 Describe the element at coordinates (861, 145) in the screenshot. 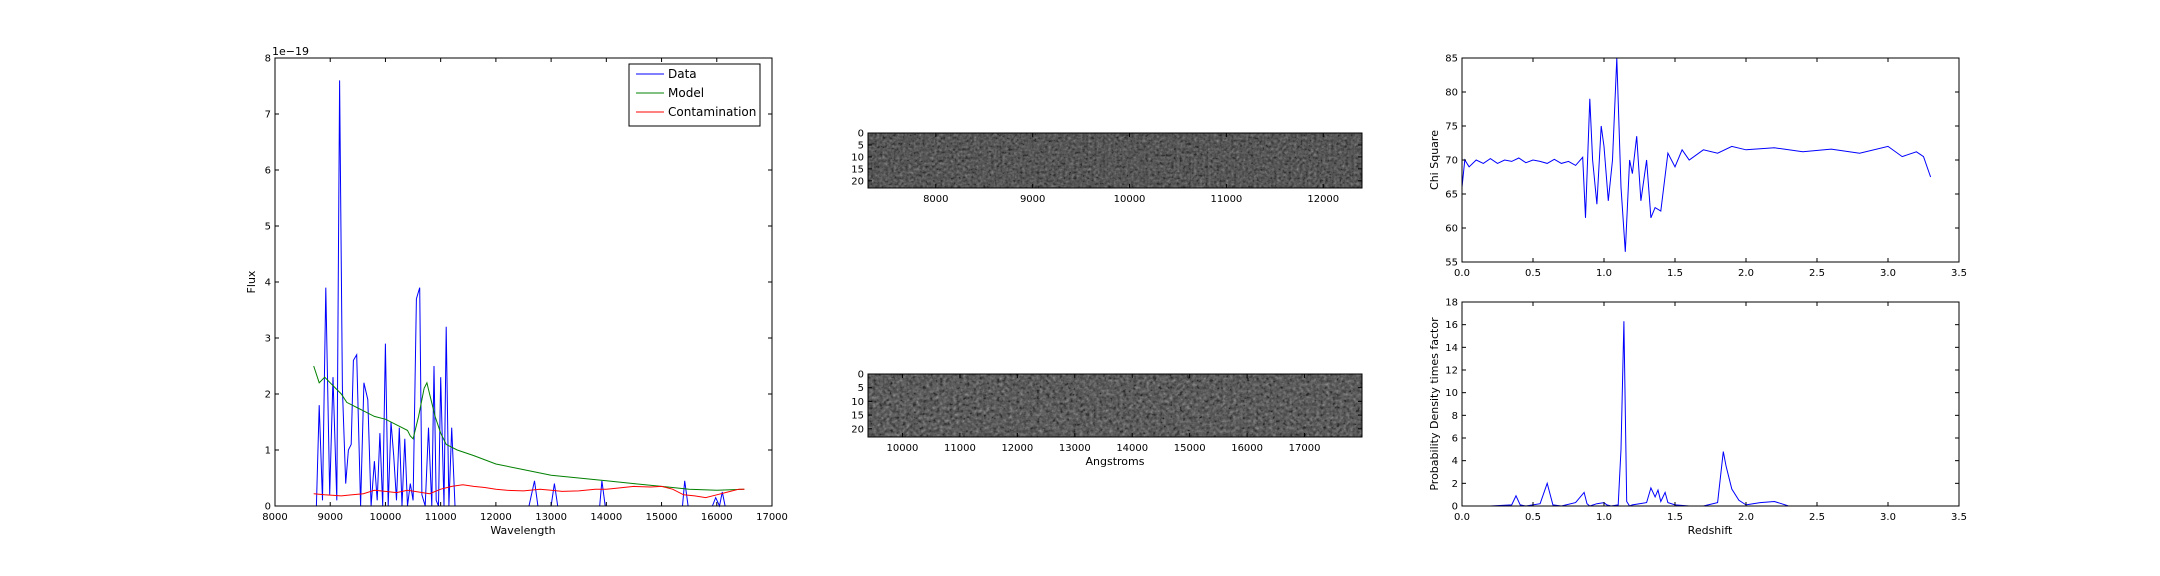

I see `img-top-ytick-label: 5` at that location.